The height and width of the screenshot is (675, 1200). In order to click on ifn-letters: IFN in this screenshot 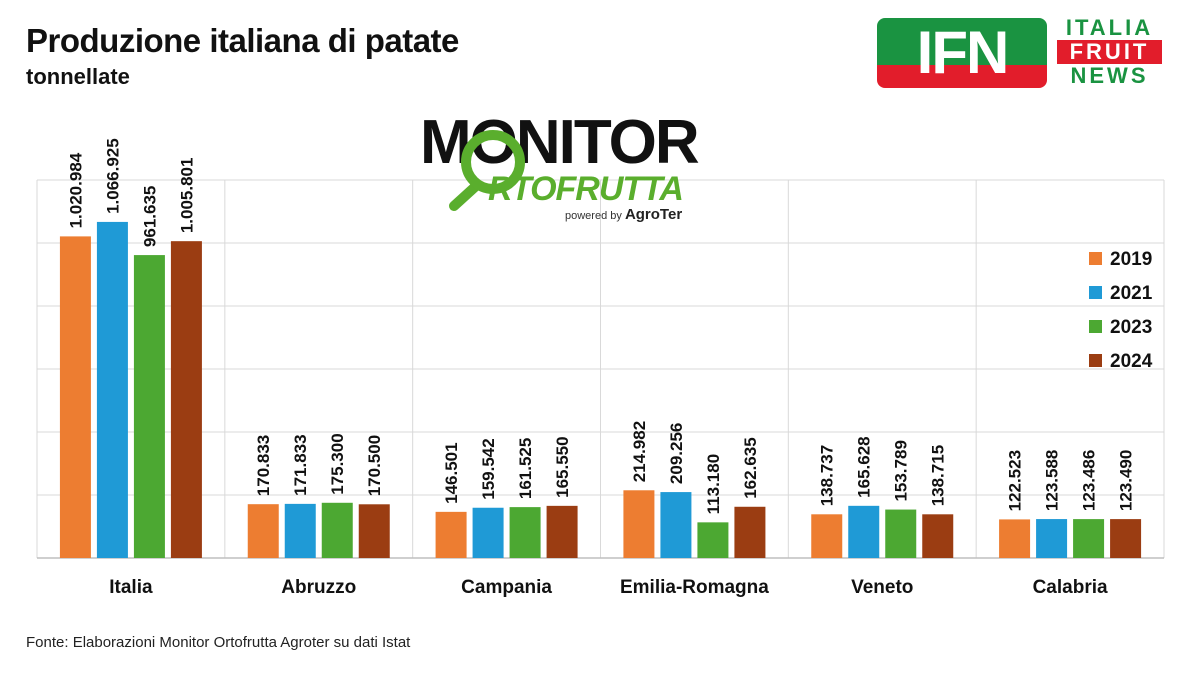, I will do `click(963, 52)`.